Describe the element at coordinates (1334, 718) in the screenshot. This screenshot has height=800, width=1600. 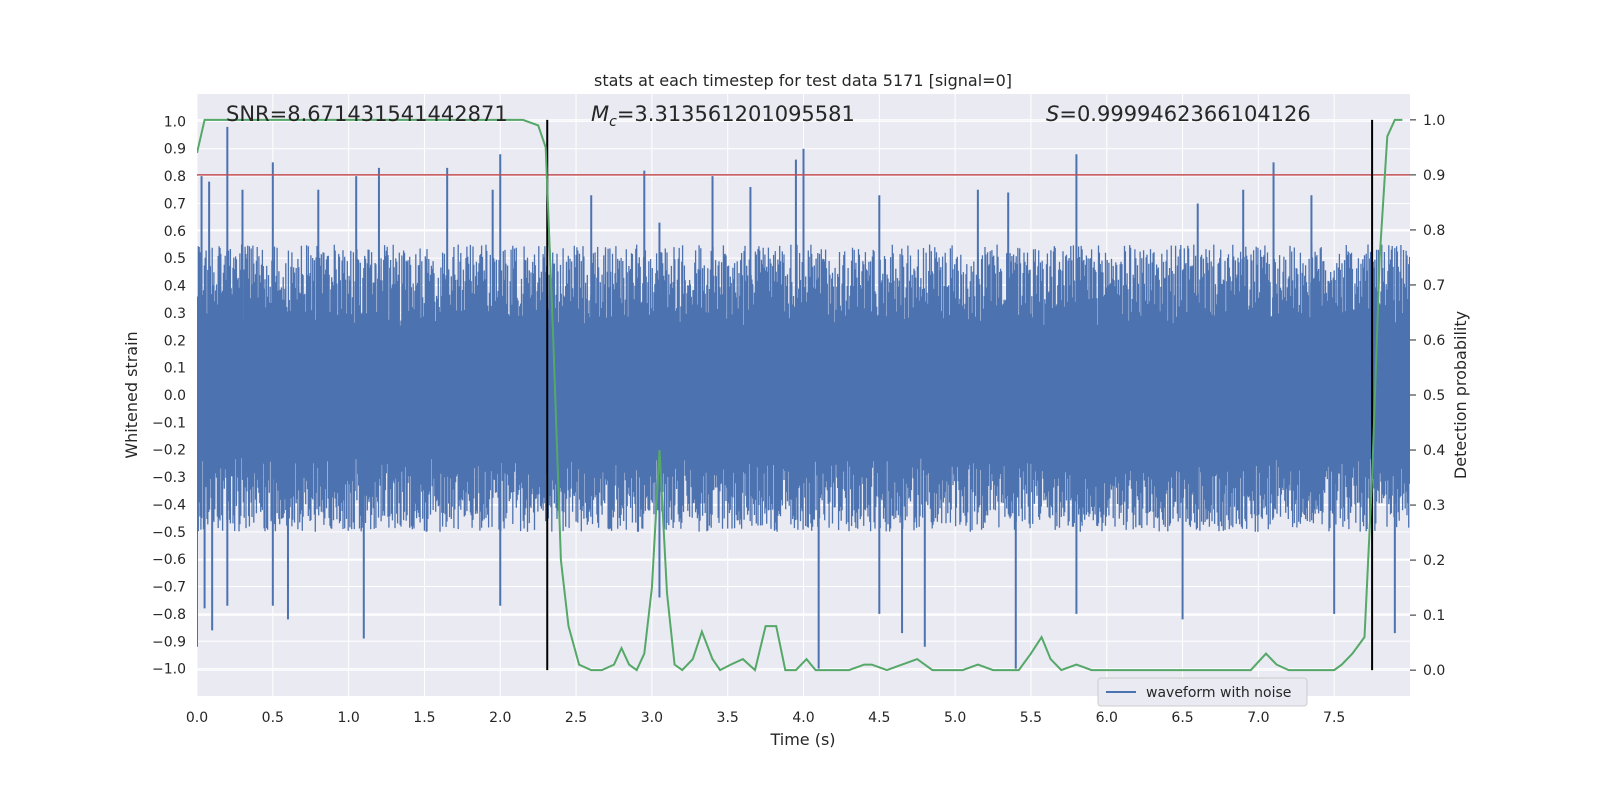
I see `x-tick-label: 7.5` at that location.